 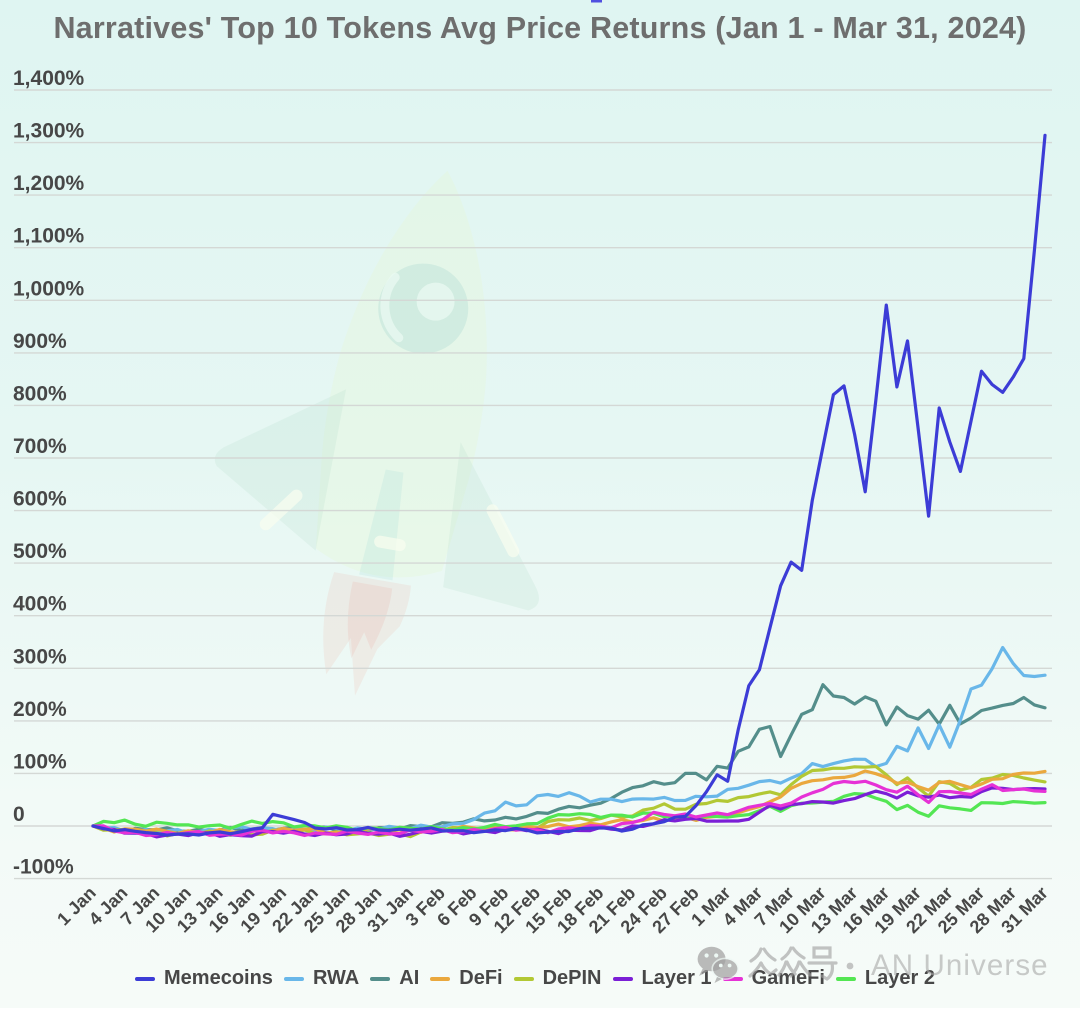 I want to click on svg-text: 0, so click(x=19, y=814).